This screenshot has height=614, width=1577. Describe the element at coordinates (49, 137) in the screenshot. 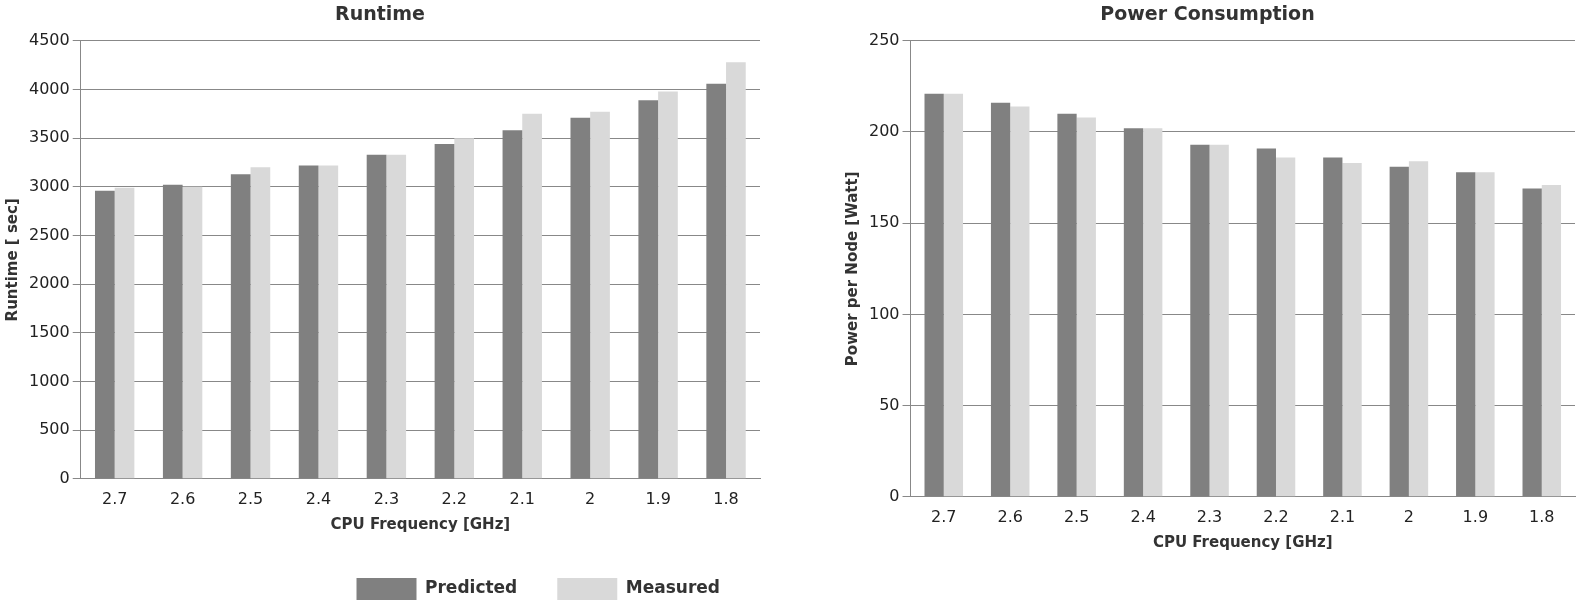

I see `y-tick-label: 3500` at that location.